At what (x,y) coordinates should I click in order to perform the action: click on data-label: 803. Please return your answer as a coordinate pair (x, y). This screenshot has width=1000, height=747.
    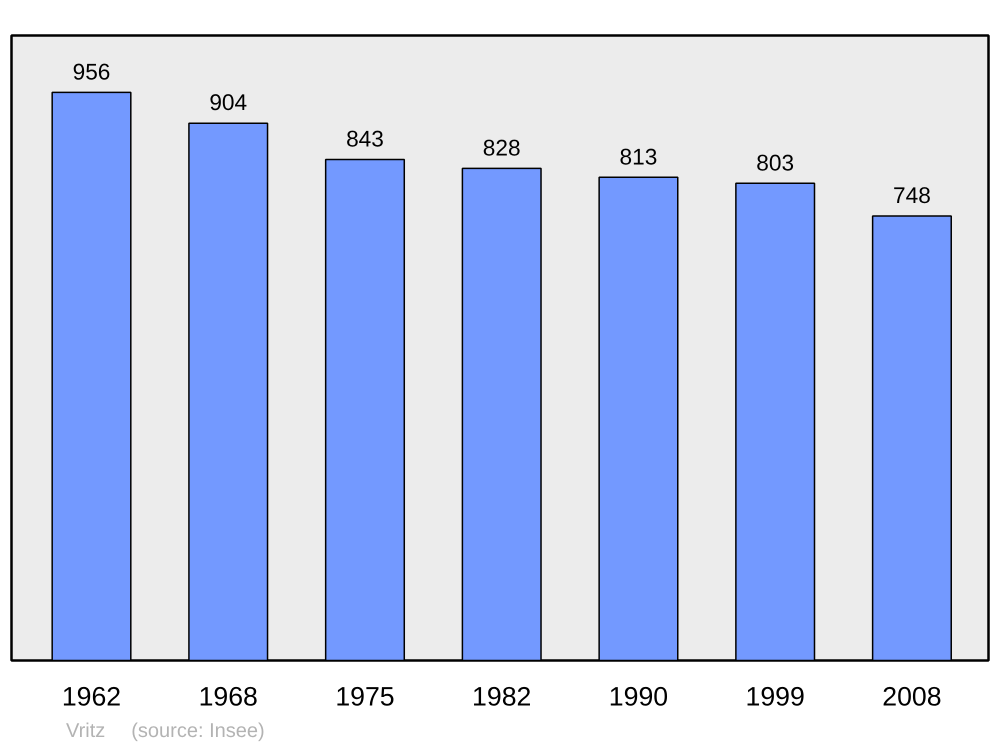
    Looking at the image, I should click on (775, 162).